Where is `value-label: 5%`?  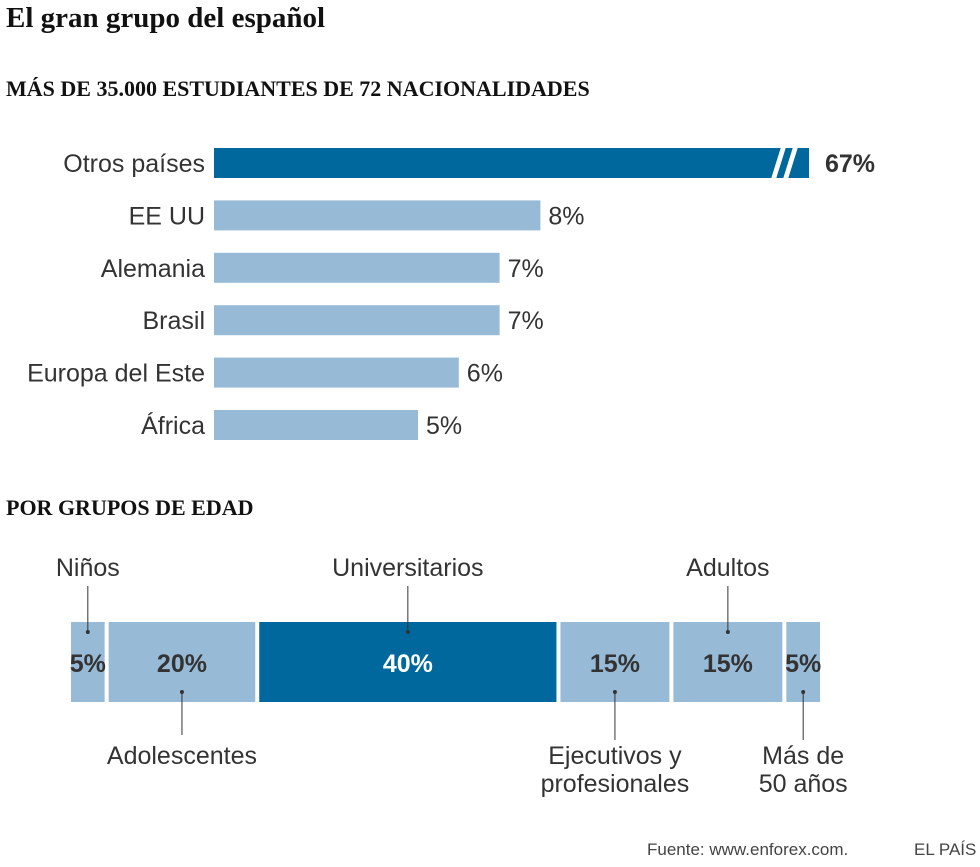 value-label: 5% is located at coordinates (444, 426).